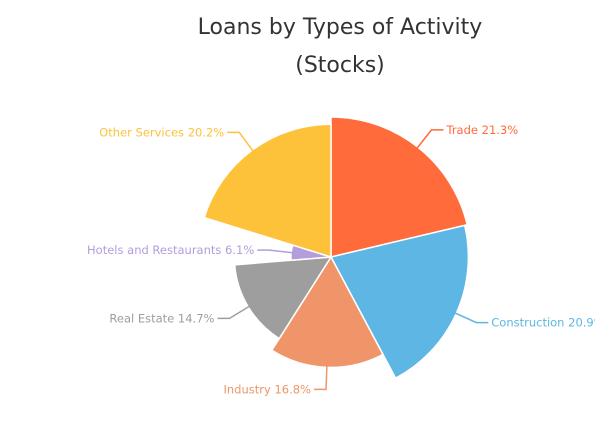 The image size is (595, 427). I want to click on label-value: 14.7%, so click(196, 318).